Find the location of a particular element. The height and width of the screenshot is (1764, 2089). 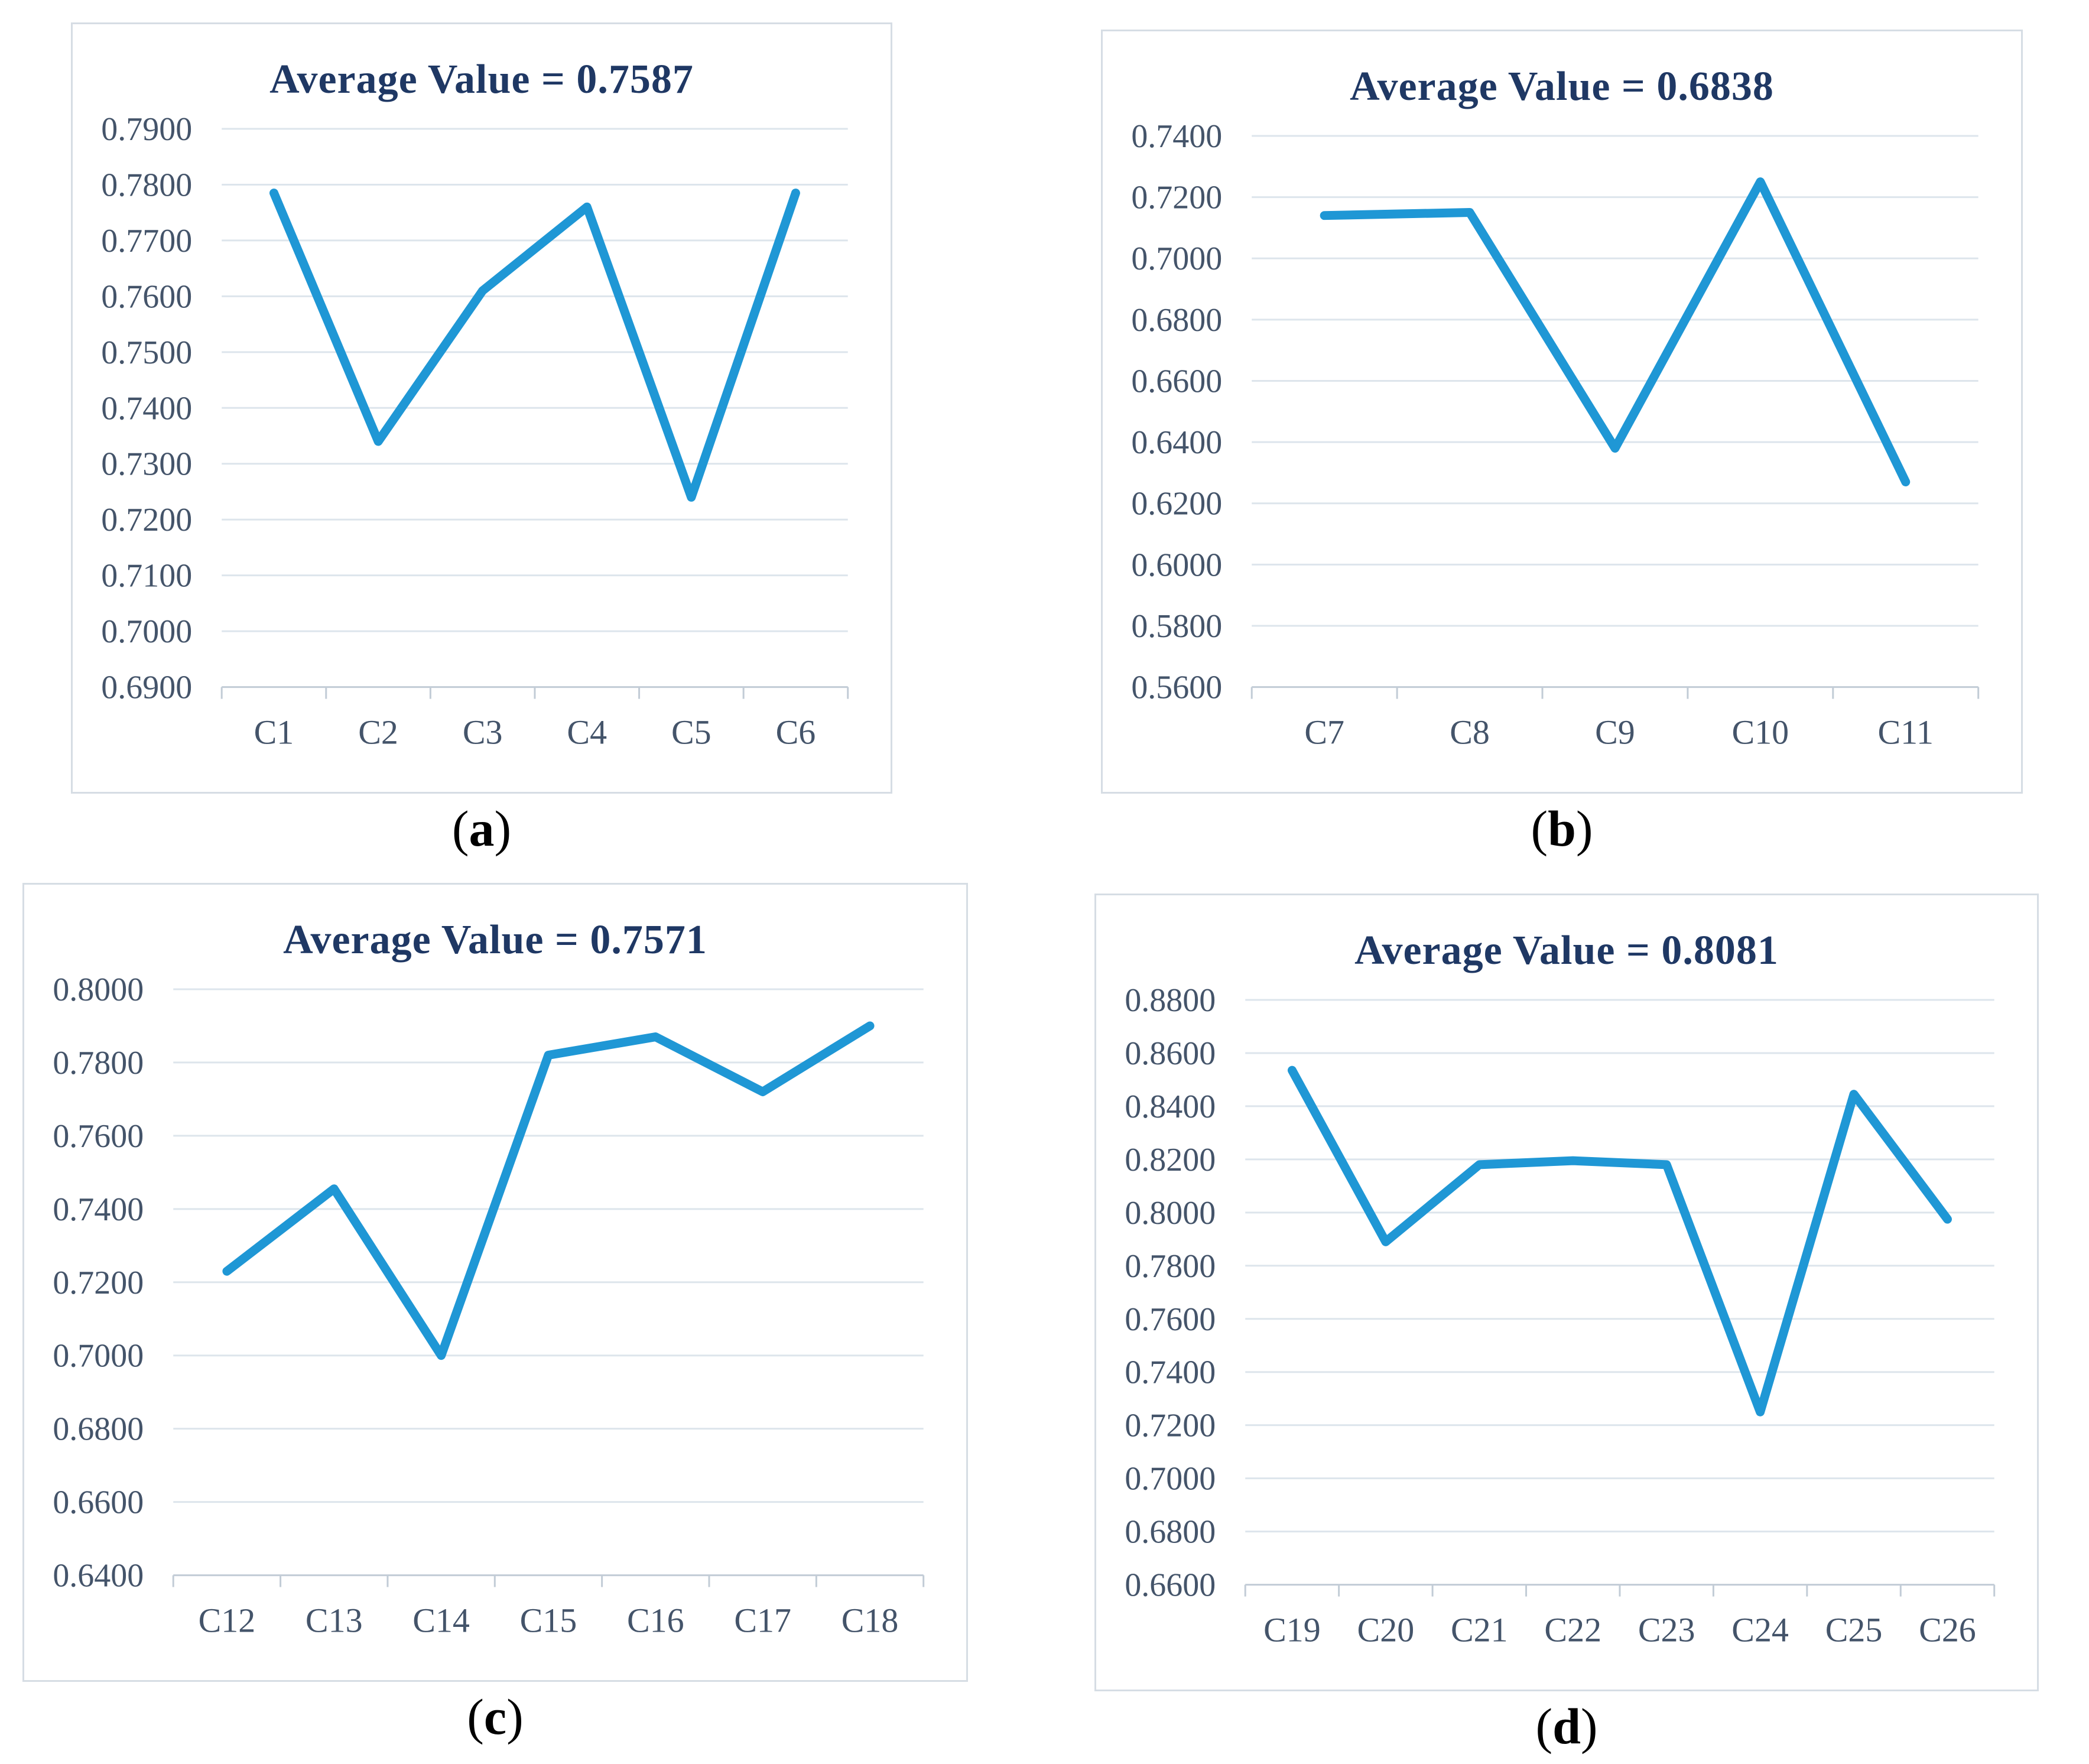

chart-a-caption: (a) is located at coordinates (481, 828).